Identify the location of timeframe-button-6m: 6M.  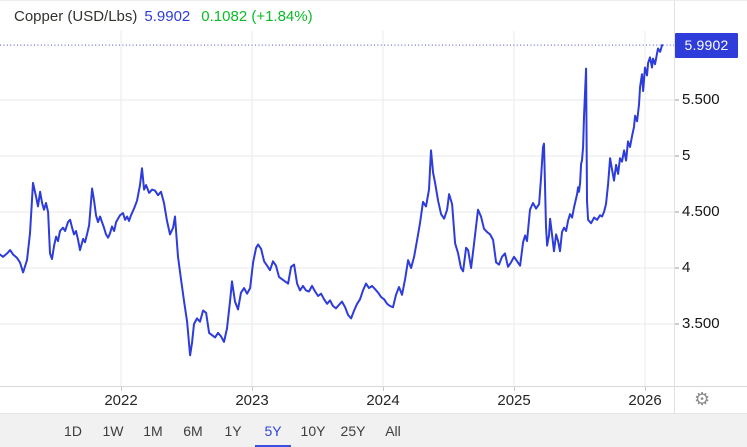
(193, 431).